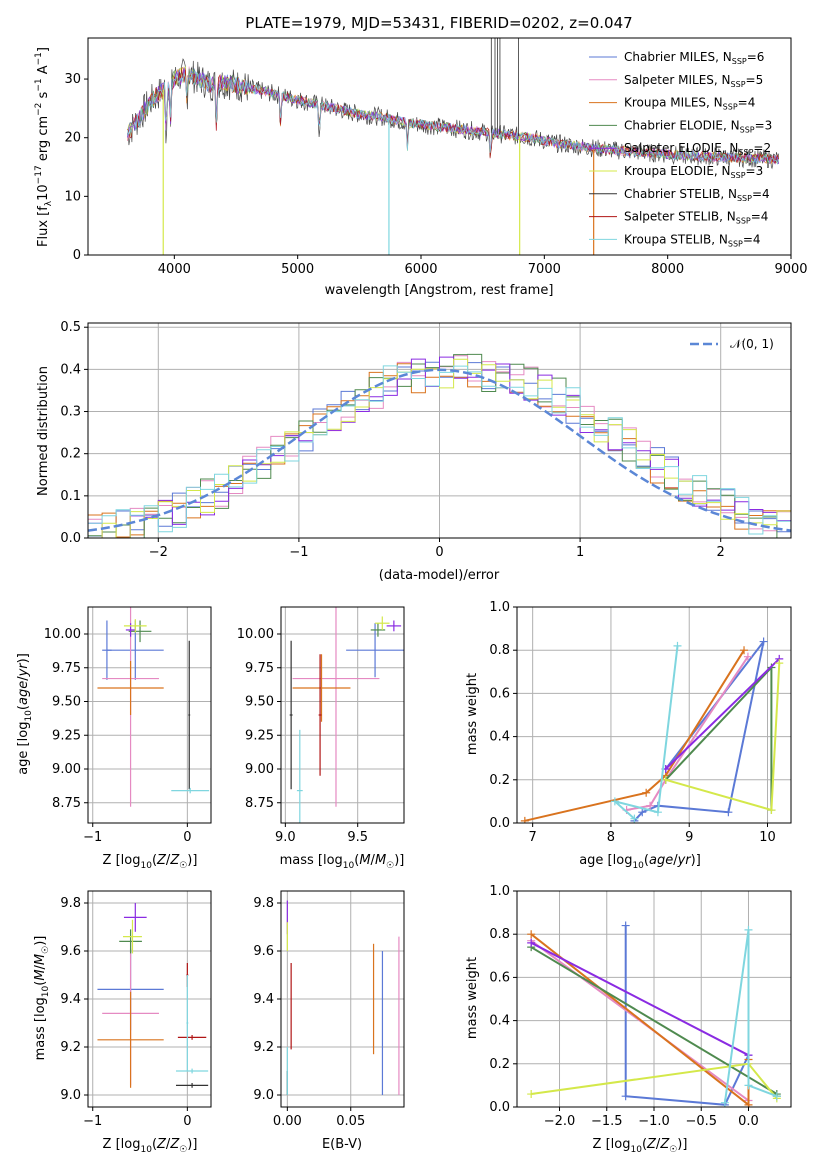 This screenshot has height=1170, width=819. What do you see at coordinates (790, 269) in the screenshot?
I see `spectrum-xtick-label: 9000` at bounding box center [790, 269].